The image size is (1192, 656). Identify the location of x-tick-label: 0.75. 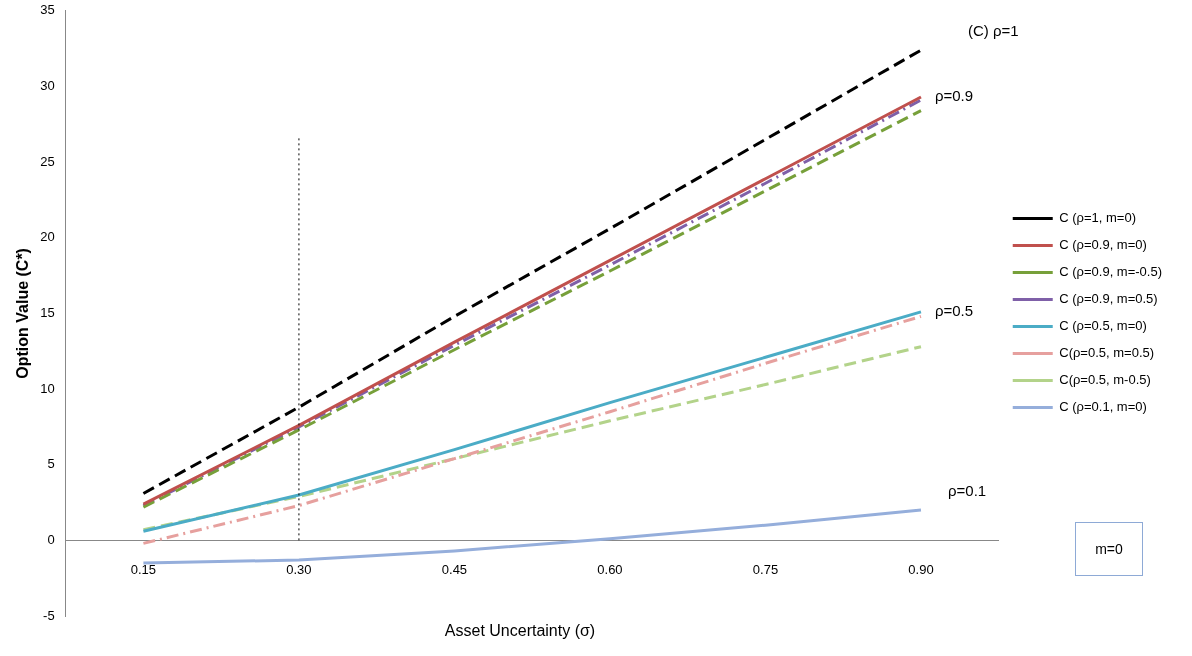
(765, 569).